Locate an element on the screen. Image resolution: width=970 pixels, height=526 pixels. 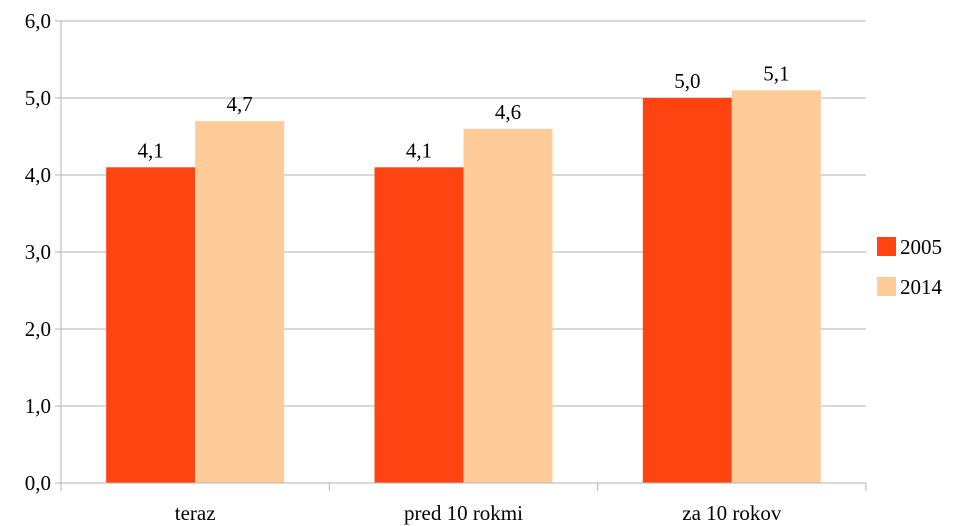
legend-swatch-2014 is located at coordinates (886, 286).